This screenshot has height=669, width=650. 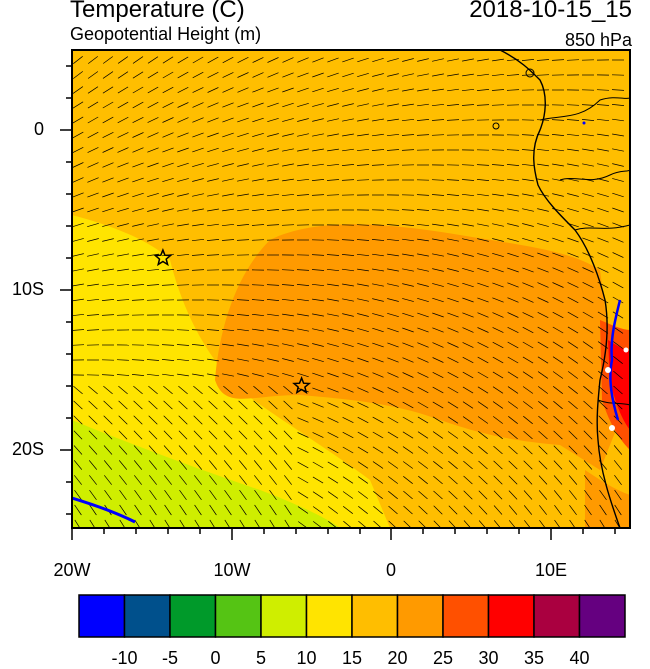 I want to click on x-tick-10w: 10W, so click(x=232, y=570).